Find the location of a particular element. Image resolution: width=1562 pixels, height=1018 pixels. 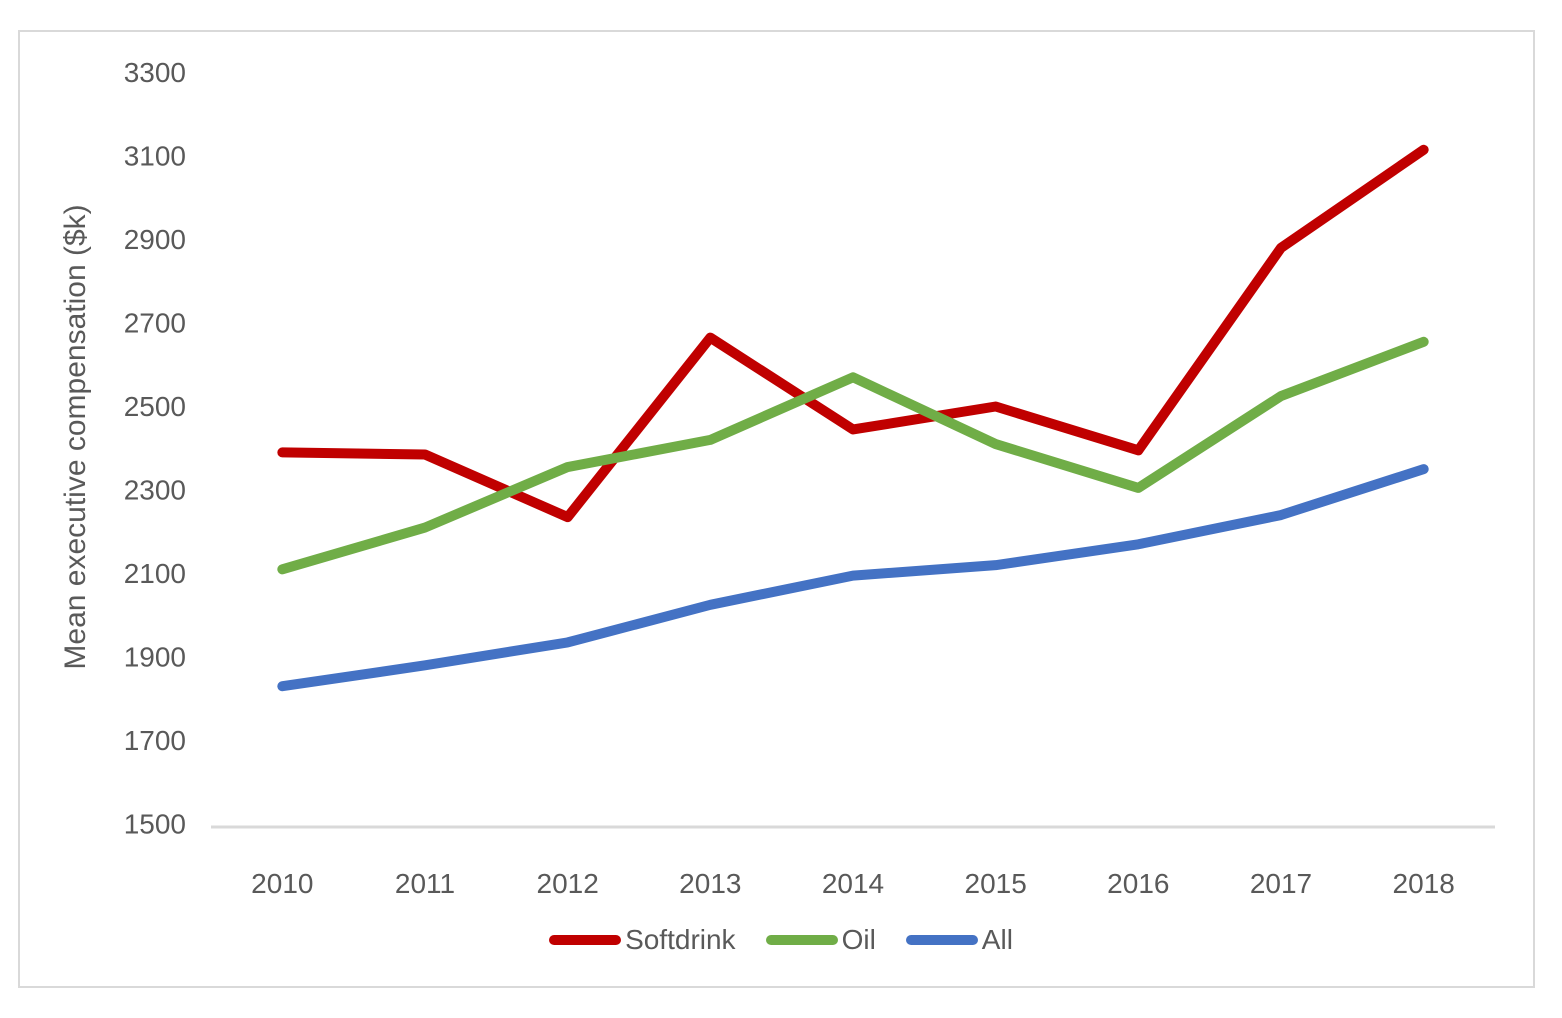

x-tick-label: 2015 is located at coordinates (996, 883).